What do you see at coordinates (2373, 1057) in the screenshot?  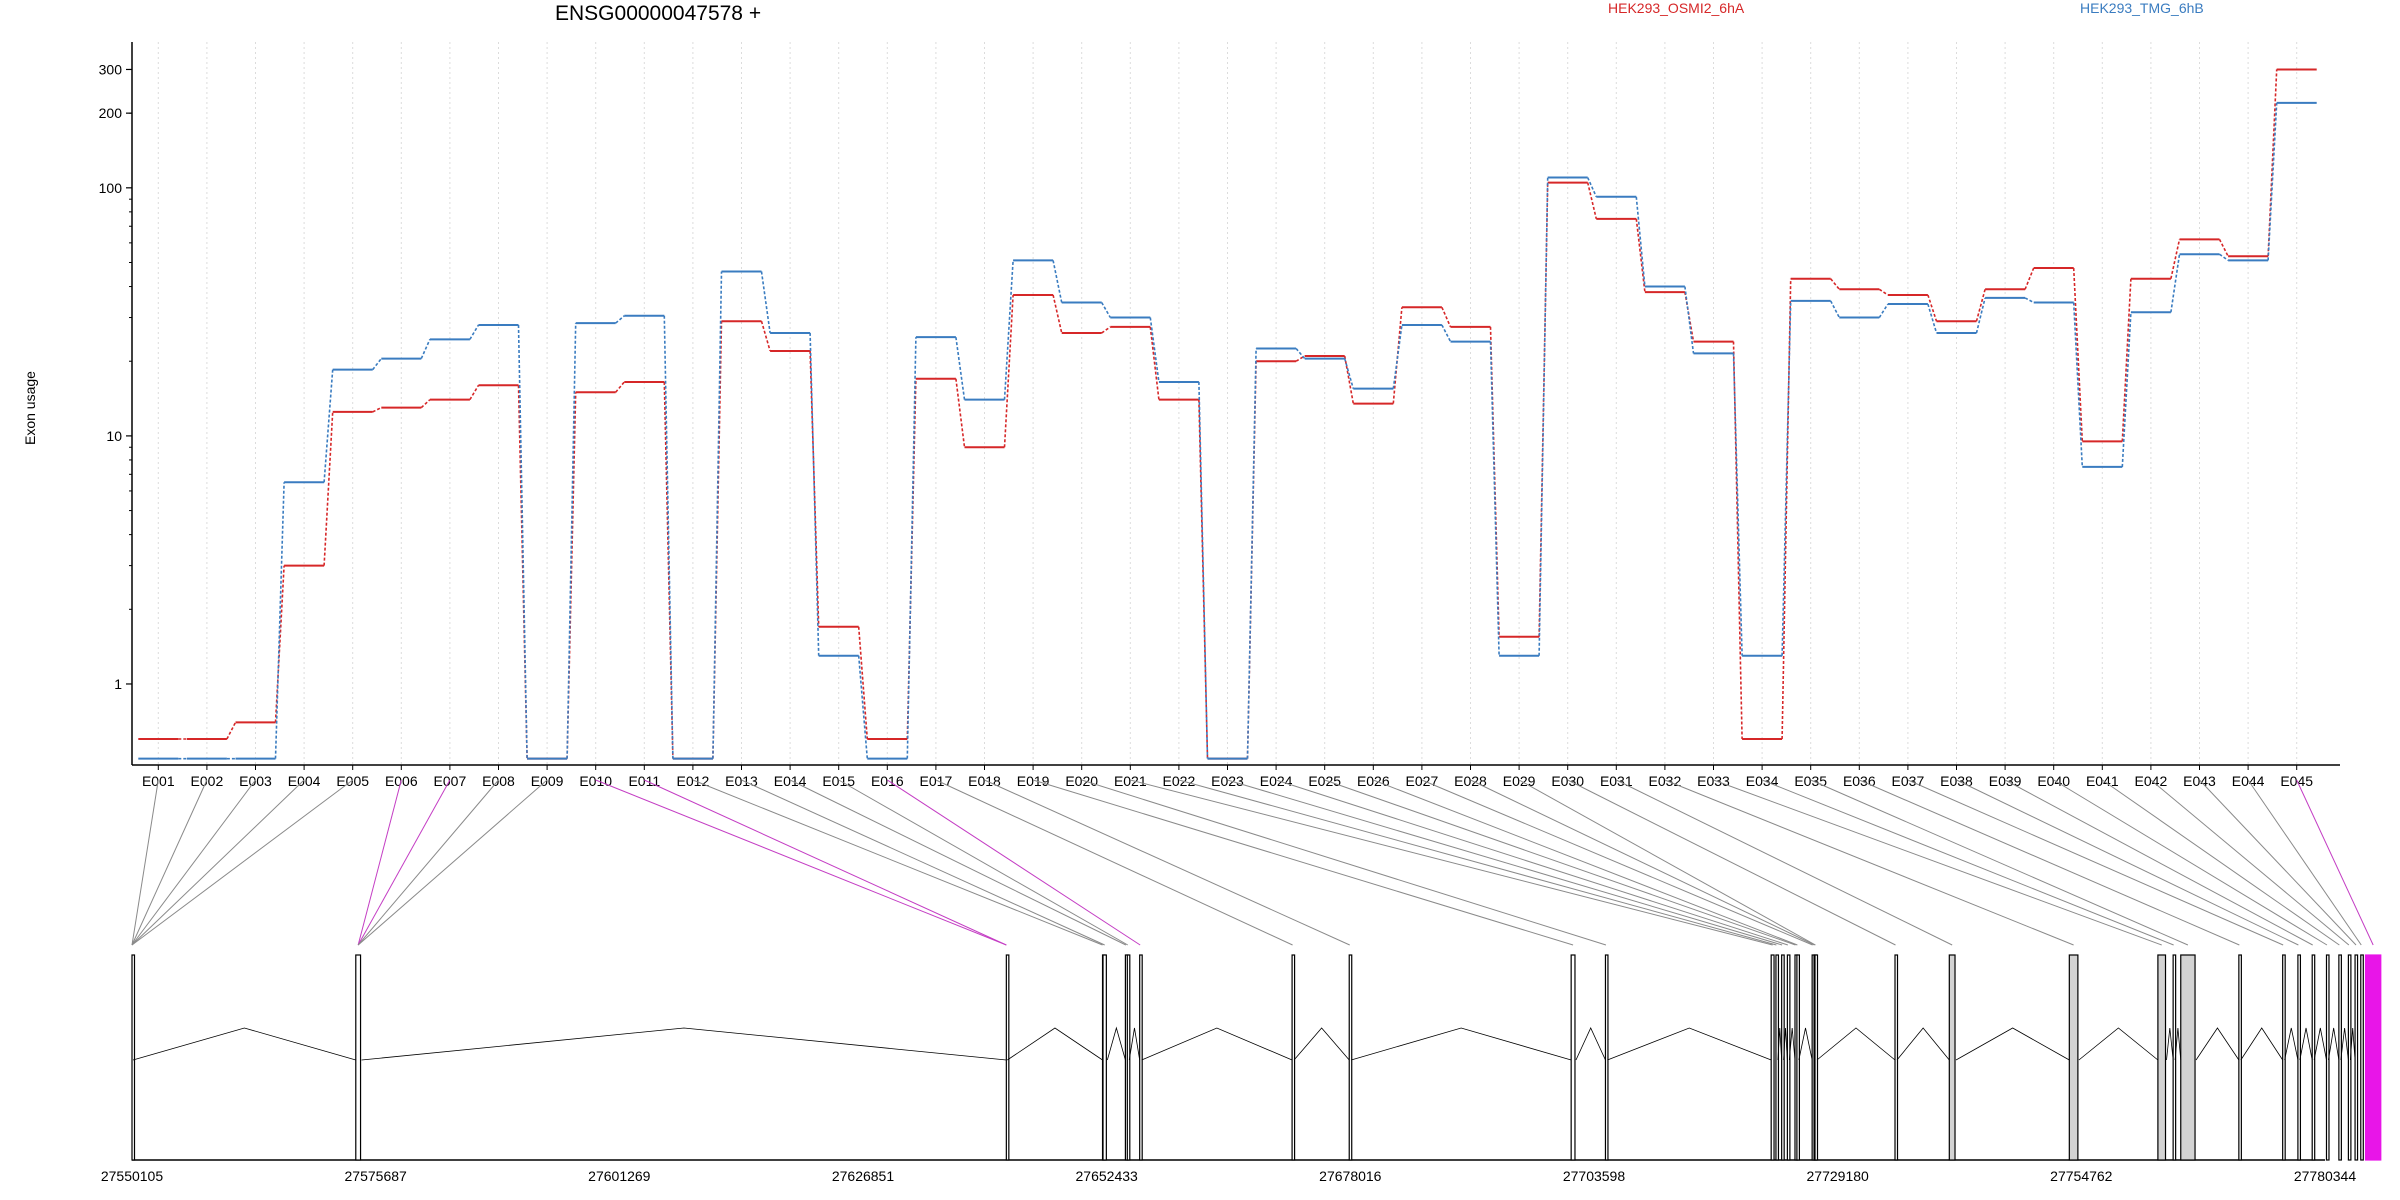 I see `exon-box-e045` at bounding box center [2373, 1057].